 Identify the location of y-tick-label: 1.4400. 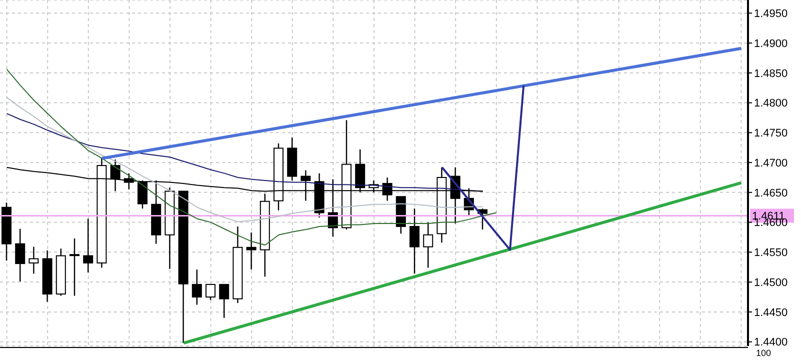
(771, 342).